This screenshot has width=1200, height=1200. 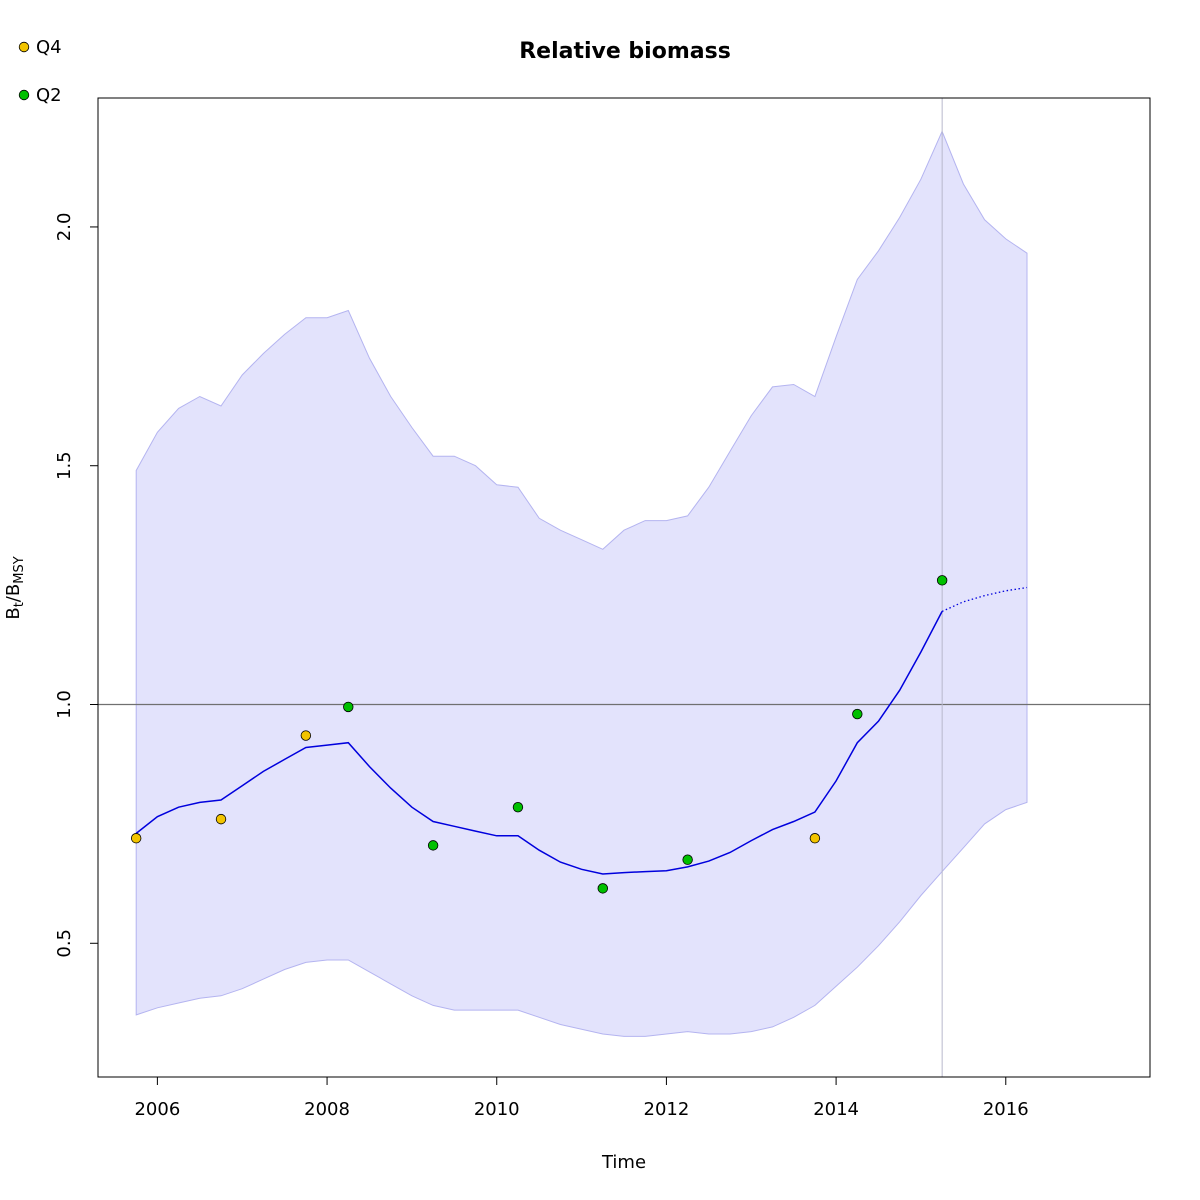 What do you see at coordinates (581, 1098) in the screenshot?
I see `x-axis: 2006 2008 2010 2012 2014 2016` at bounding box center [581, 1098].